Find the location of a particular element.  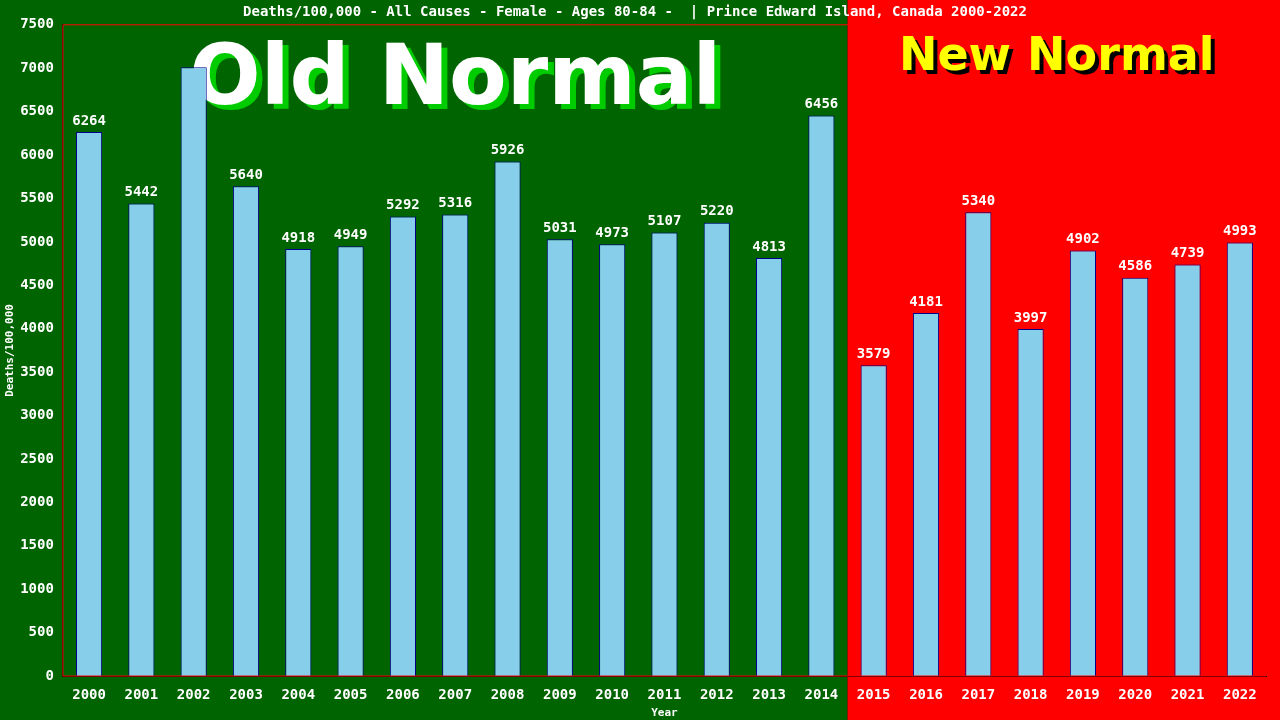

x-tick-label: 2021 is located at coordinates (1187, 694).